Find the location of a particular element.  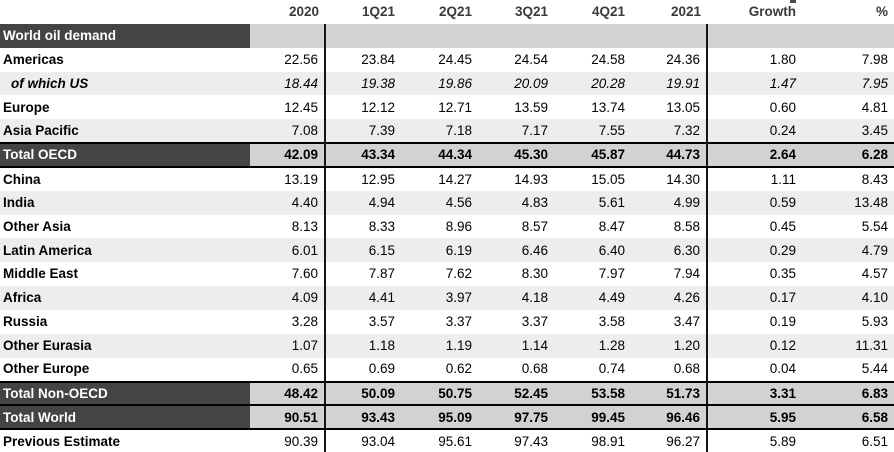

cell-growth: 0.45 is located at coordinates (754, 226).